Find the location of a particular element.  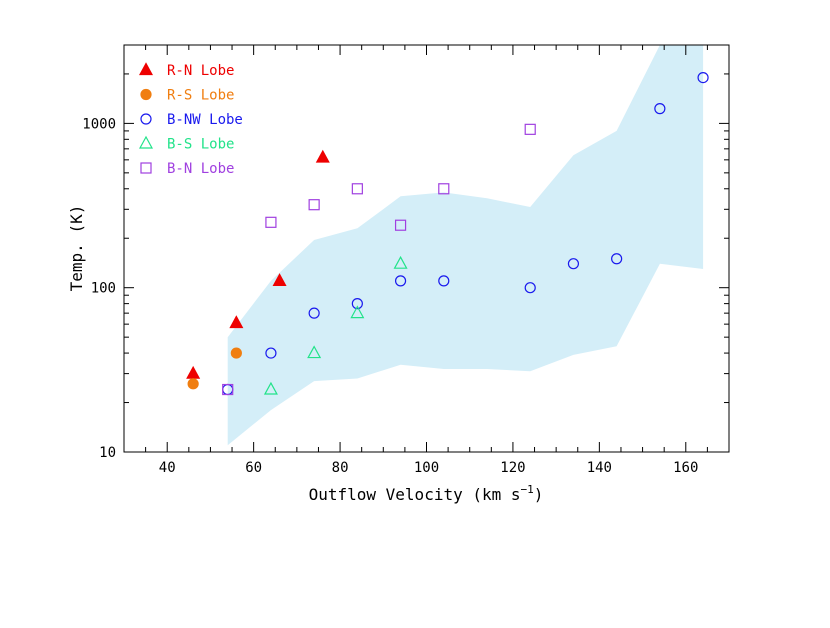

x-axis-label: Outflow Velocity (km s−1) is located at coordinates (426, 493).